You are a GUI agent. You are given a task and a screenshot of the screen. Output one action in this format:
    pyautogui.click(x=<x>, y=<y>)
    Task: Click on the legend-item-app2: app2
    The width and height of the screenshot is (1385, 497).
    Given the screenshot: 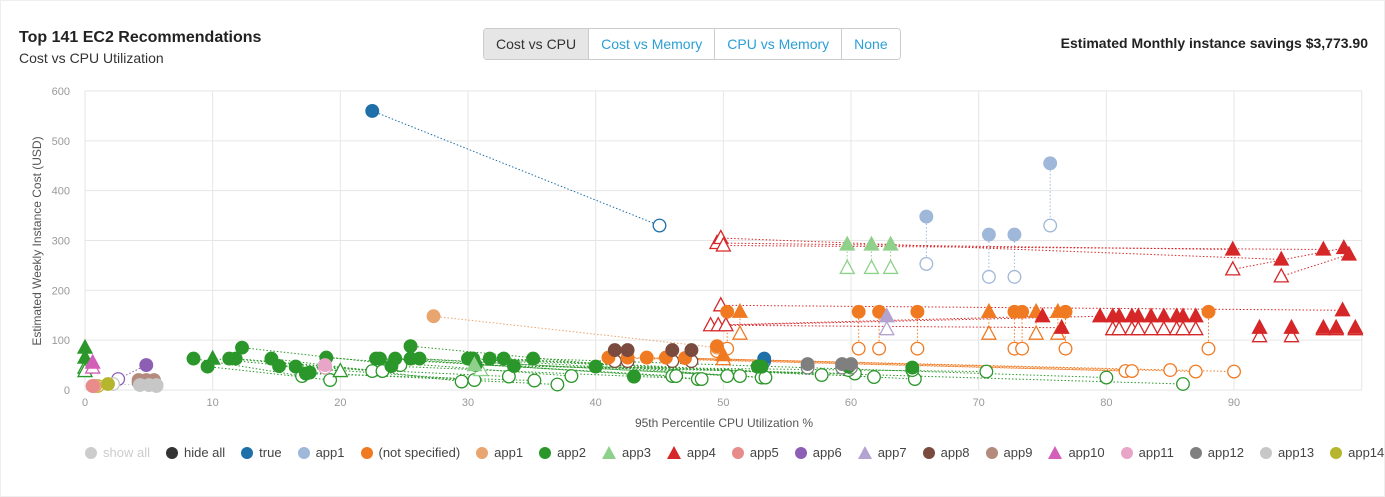 What is the action you would take?
    pyautogui.click(x=562, y=452)
    